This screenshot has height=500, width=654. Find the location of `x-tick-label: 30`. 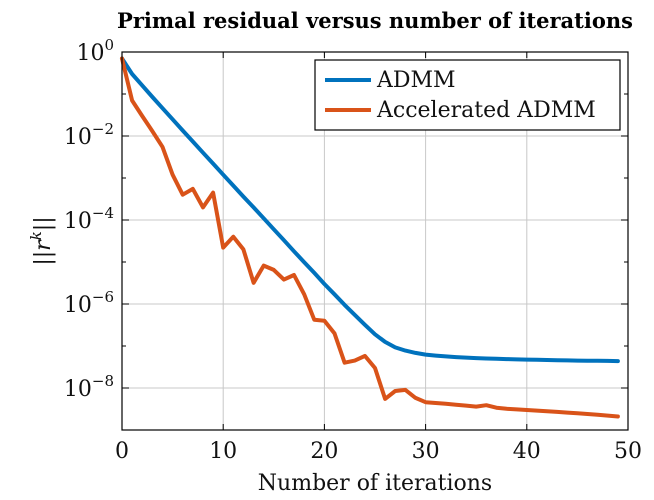

x-tick-label: 30 is located at coordinates (426, 451).